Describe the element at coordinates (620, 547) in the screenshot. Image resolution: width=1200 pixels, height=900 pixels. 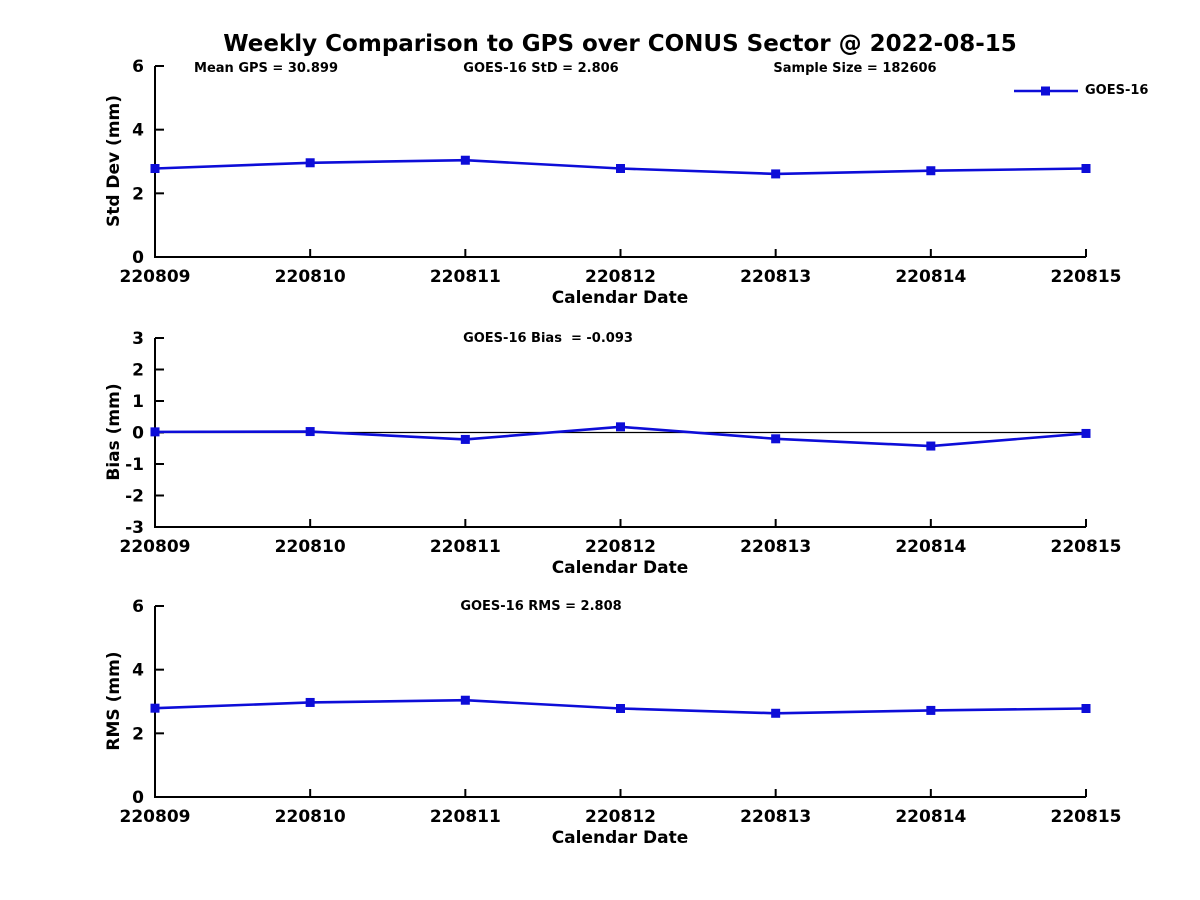
I see `bias-x-tick-label: 220812` at that location.